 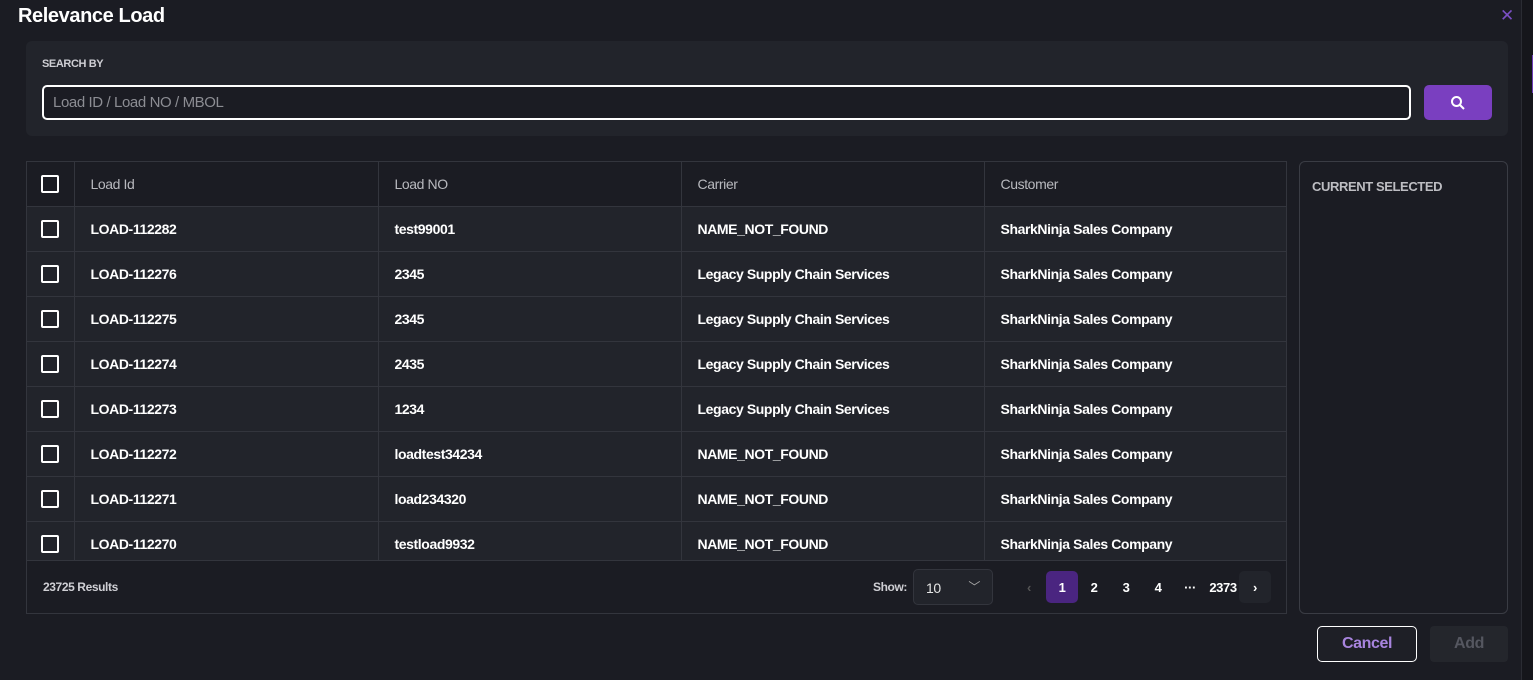 What do you see at coordinates (1029, 587) in the screenshot?
I see `prev-page-button: ‹` at bounding box center [1029, 587].